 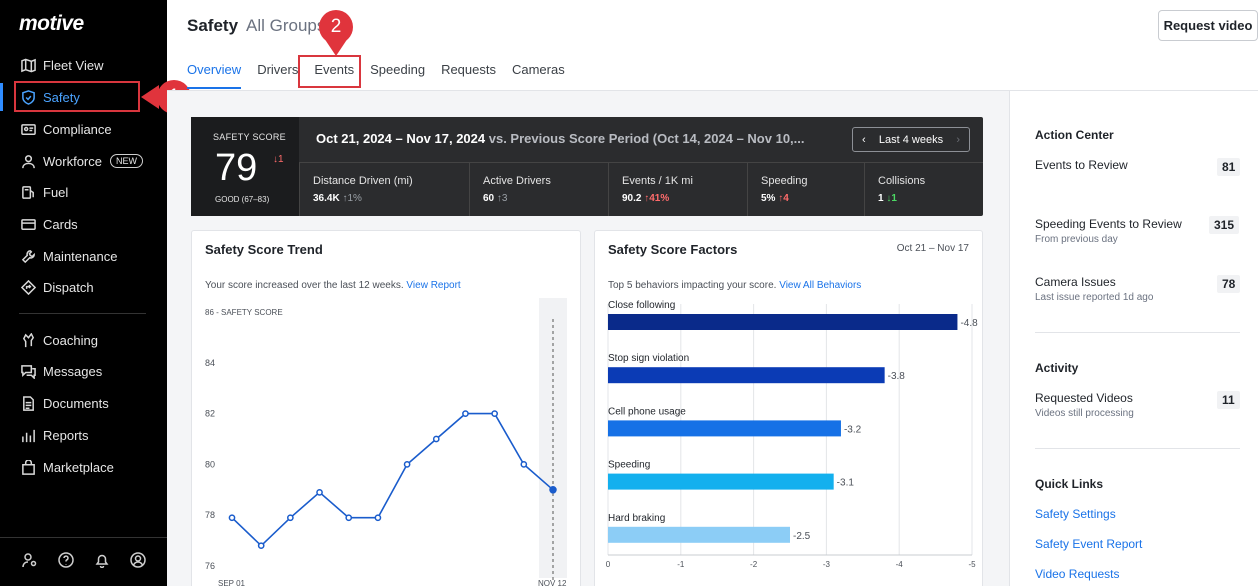 I want to click on date-range-selector: ‹ Last 4 weeks ›, so click(x=911, y=139).